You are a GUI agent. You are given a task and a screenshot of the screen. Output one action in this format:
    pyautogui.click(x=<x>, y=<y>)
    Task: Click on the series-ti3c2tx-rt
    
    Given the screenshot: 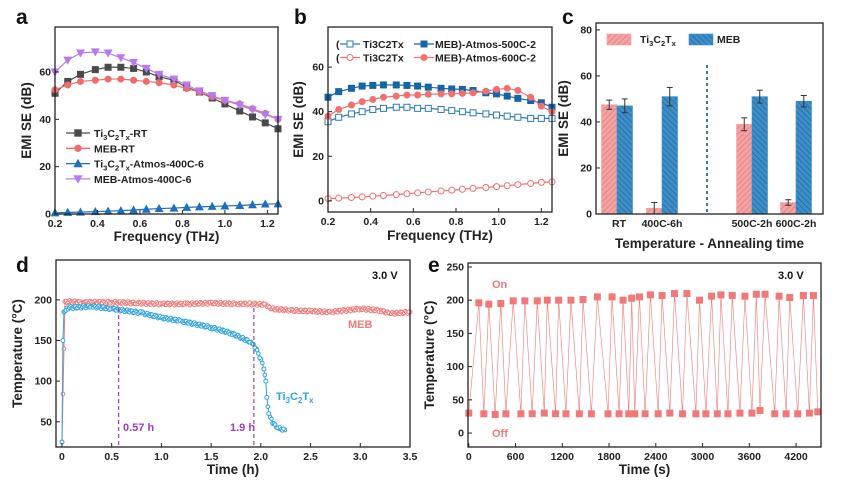 What is the action you would take?
    pyautogui.click(x=166, y=98)
    